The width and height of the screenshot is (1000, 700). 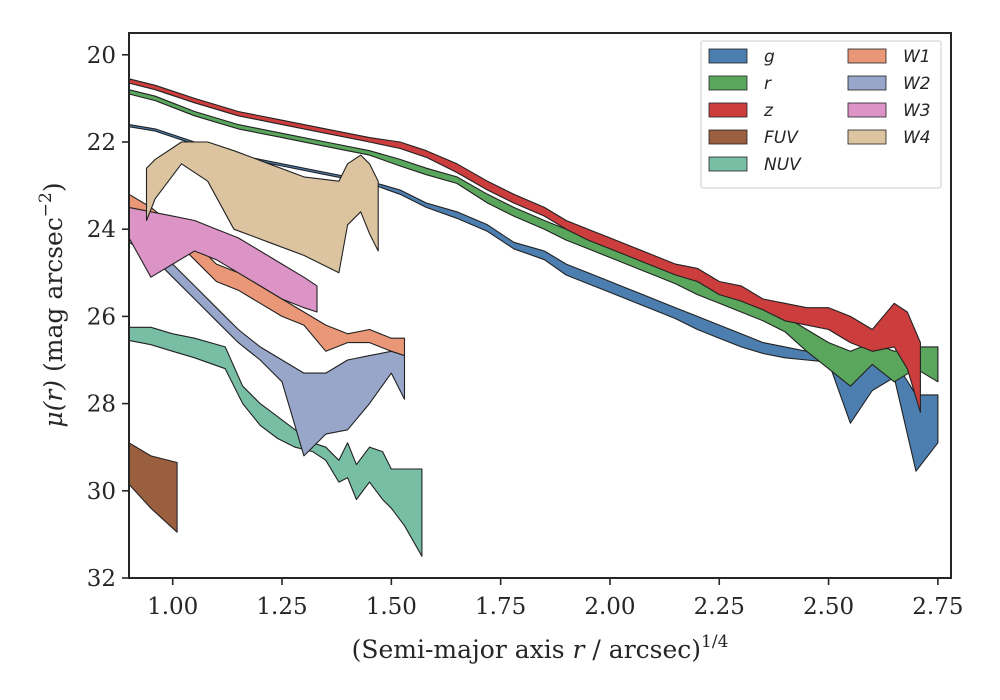 I want to click on legend-label: W1, so click(x=917, y=57).